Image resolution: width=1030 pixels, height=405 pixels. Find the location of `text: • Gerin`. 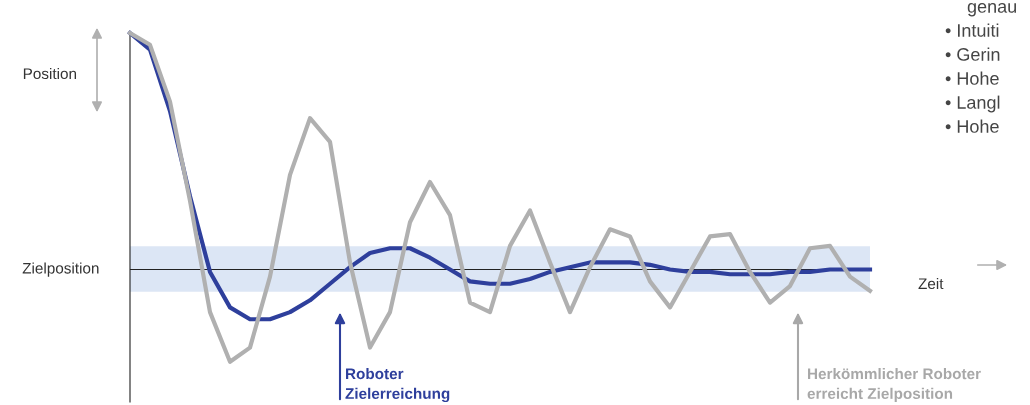

text: • Gerin is located at coordinates (972, 54).